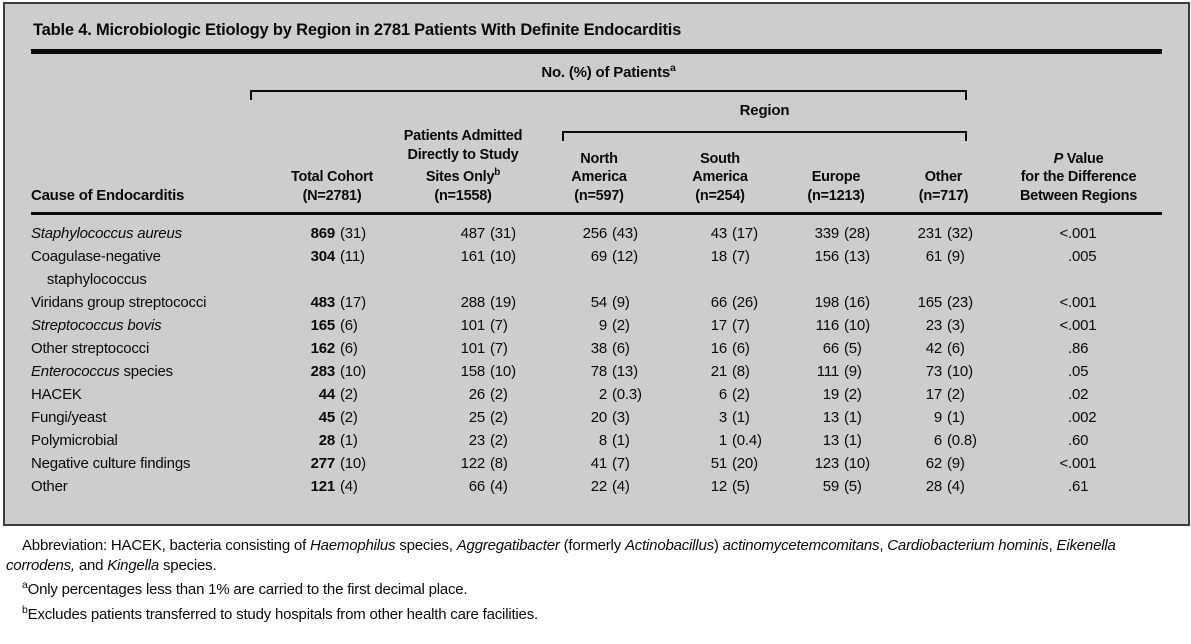 The width and height of the screenshot is (1191, 644). Describe the element at coordinates (323, 302) in the screenshot. I see `count-value: 483` at that location.